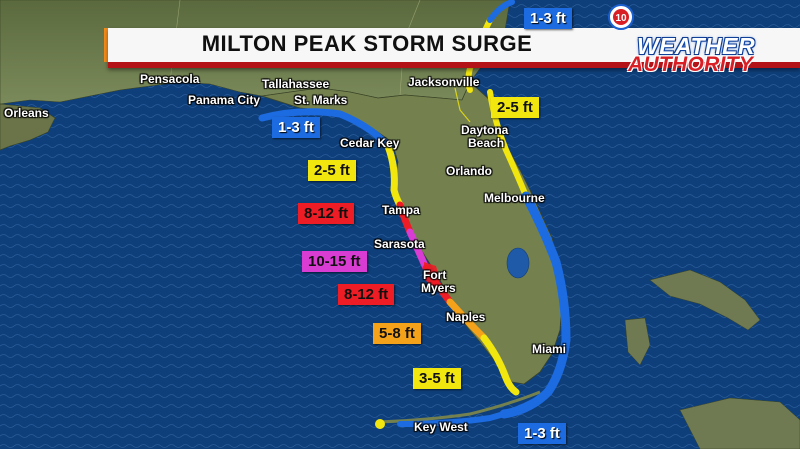  What do you see at coordinates (107, 45) in the screenshot?
I see `banner-accent` at bounding box center [107, 45].